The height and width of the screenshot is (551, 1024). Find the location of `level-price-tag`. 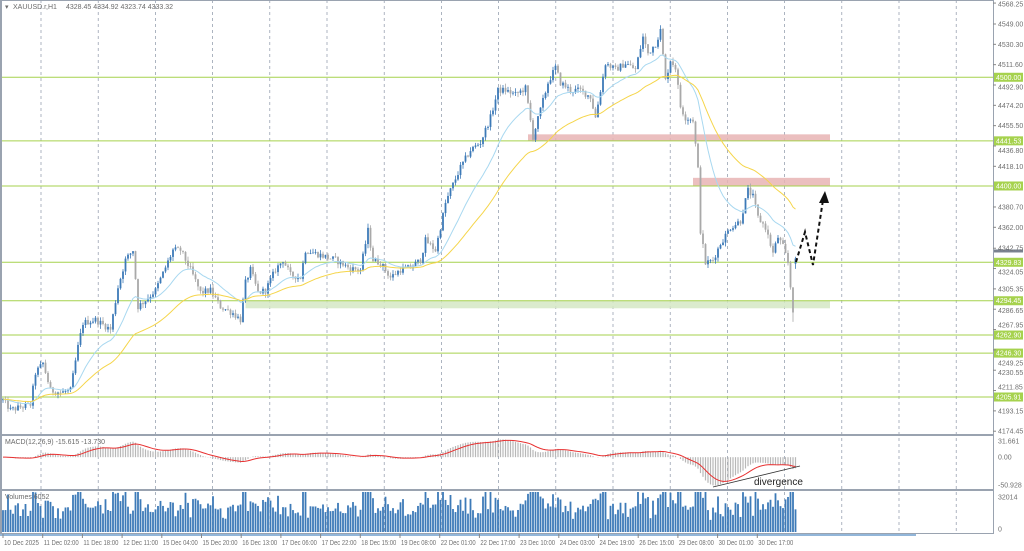

level-price-tag is located at coordinates (1008, 335).